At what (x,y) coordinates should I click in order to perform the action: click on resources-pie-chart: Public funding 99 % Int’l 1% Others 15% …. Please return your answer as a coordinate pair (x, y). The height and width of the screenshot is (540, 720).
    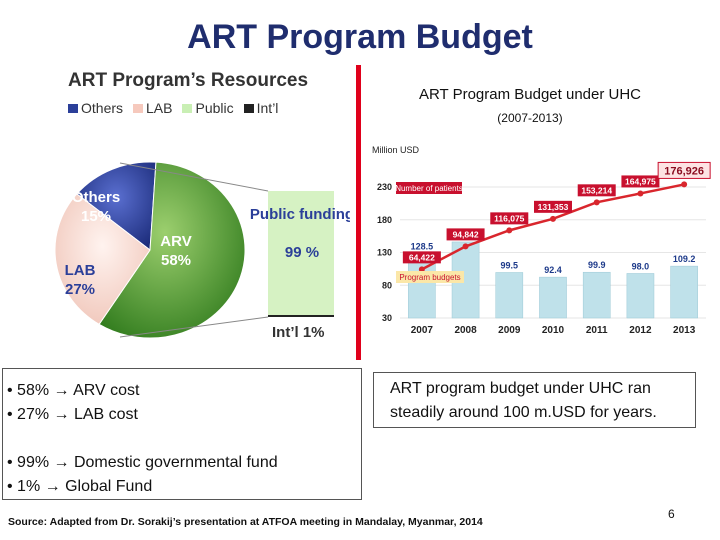
    Looking at the image, I should click on (202, 251).